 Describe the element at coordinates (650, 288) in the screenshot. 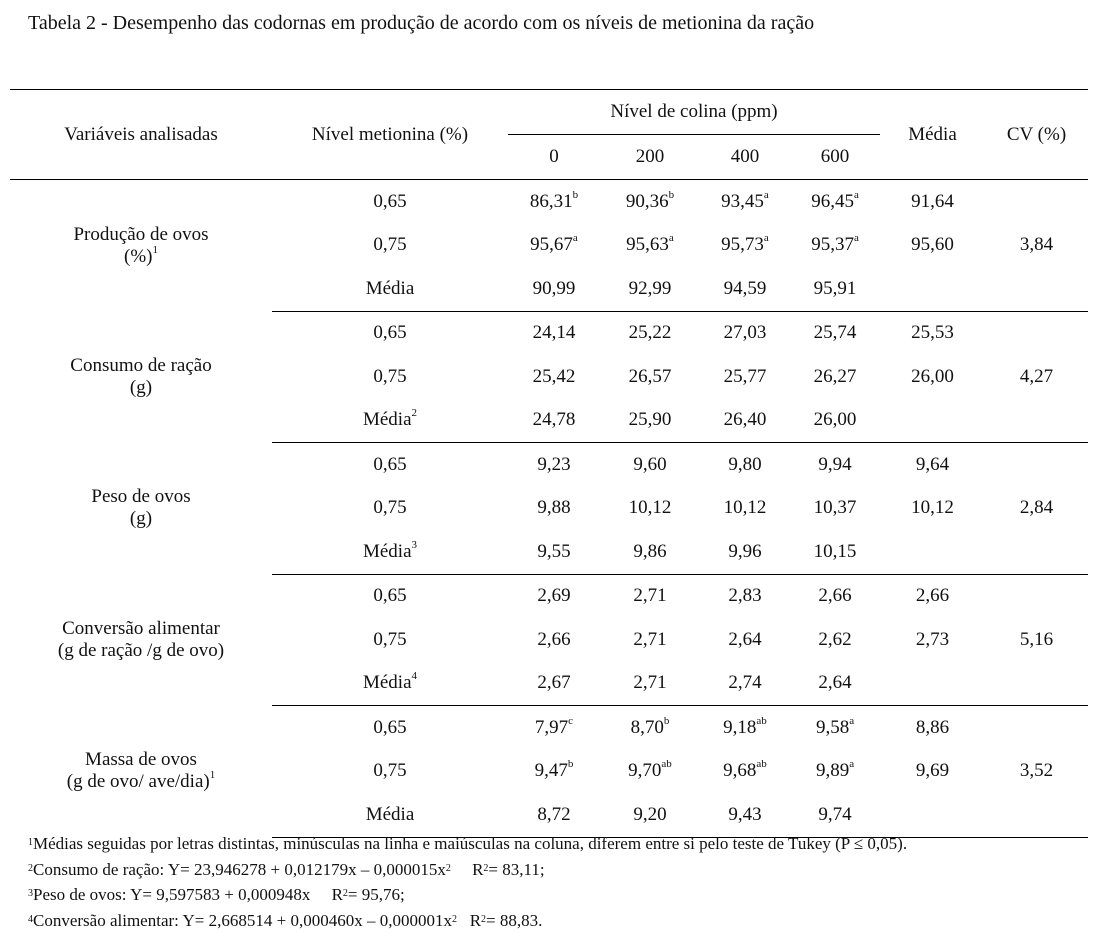

I see `cell-value: 92,99` at that location.